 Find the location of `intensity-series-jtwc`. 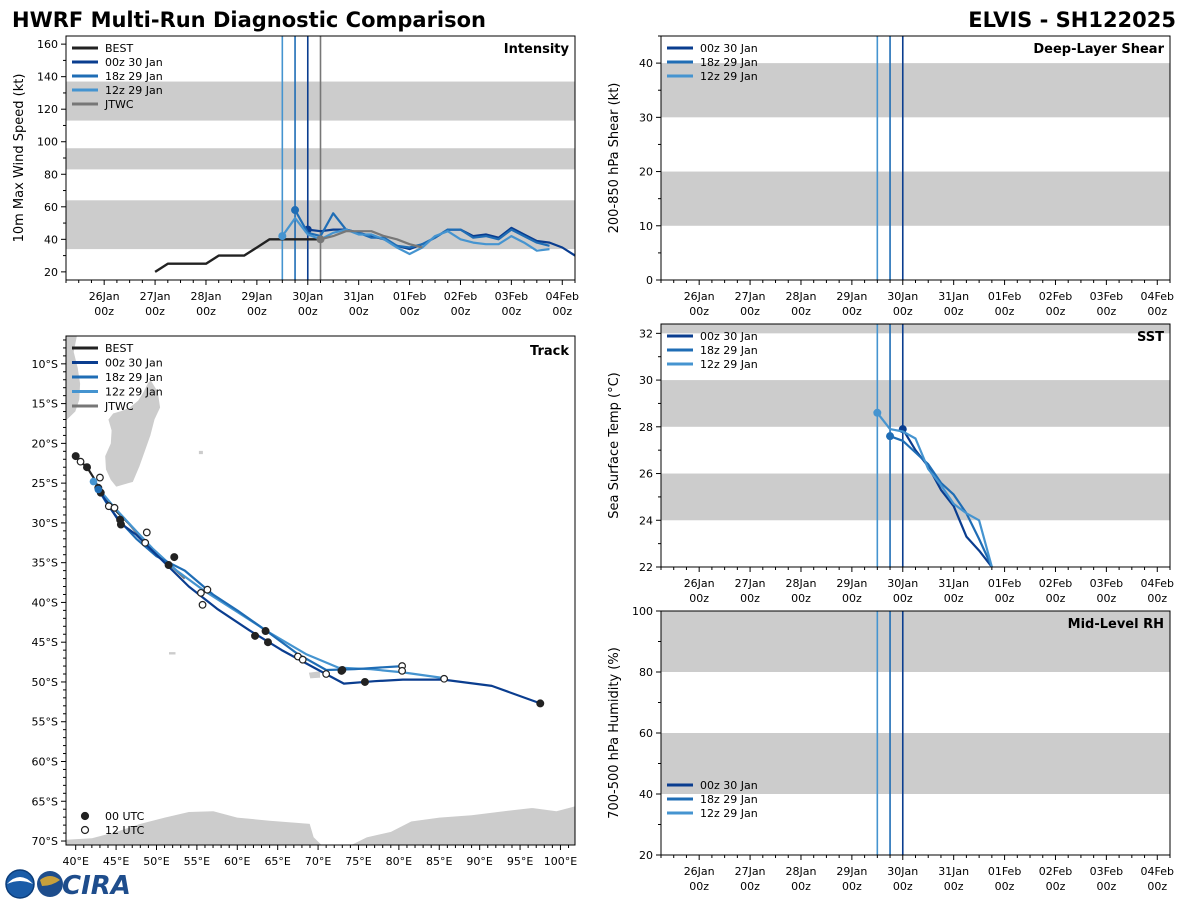

intensity-series-jtwc is located at coordinates (371, 239).